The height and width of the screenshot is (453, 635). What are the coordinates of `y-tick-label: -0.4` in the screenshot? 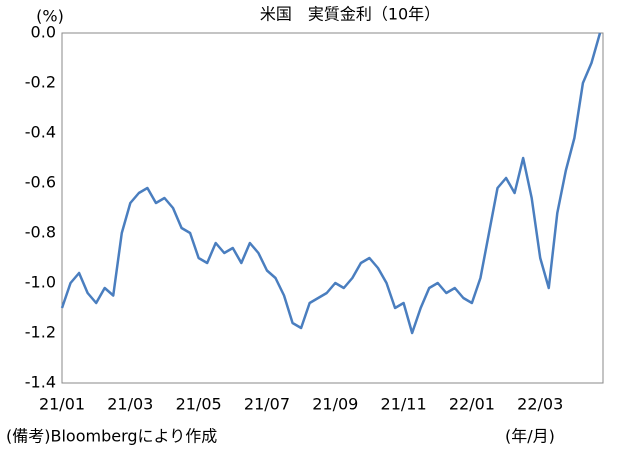 It's located at (40, 132).